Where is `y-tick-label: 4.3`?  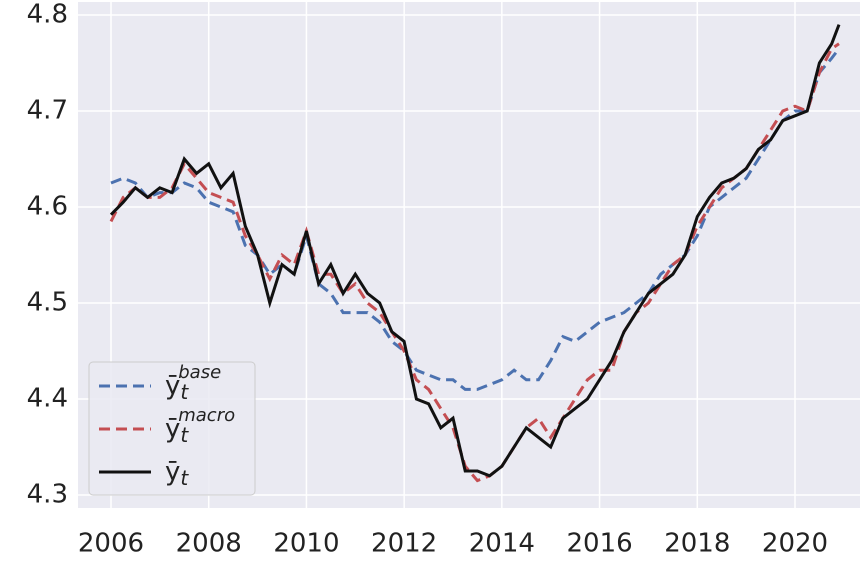 y-tick-label: 4.3 is located at coordinates (47, 495).